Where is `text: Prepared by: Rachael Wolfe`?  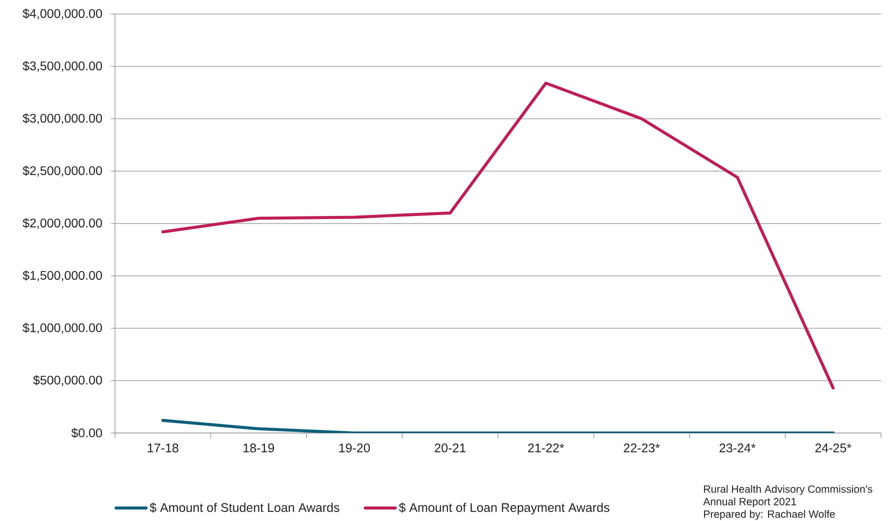
text: Prepared by: Rachael Wolfe is located at coordinates (769, 515).